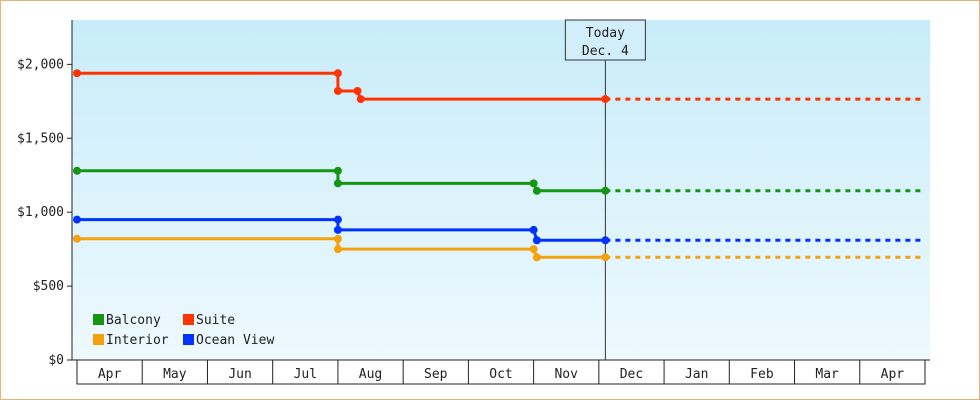 Image resolution: width=980 pixels, height=400 pixels. I want to click on y-tick-label: $500, so click(48, 286).